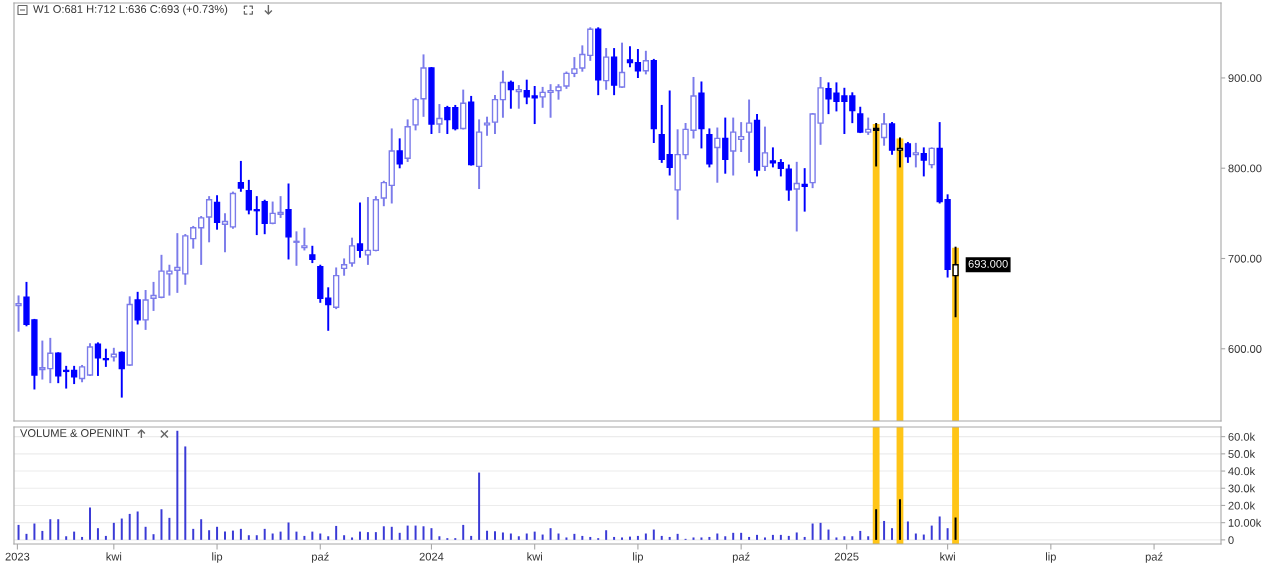 Image resolution: width=1280 pixels, height=568 pixels. I want to click on x-tick-label: 2025, so click(846, 556).